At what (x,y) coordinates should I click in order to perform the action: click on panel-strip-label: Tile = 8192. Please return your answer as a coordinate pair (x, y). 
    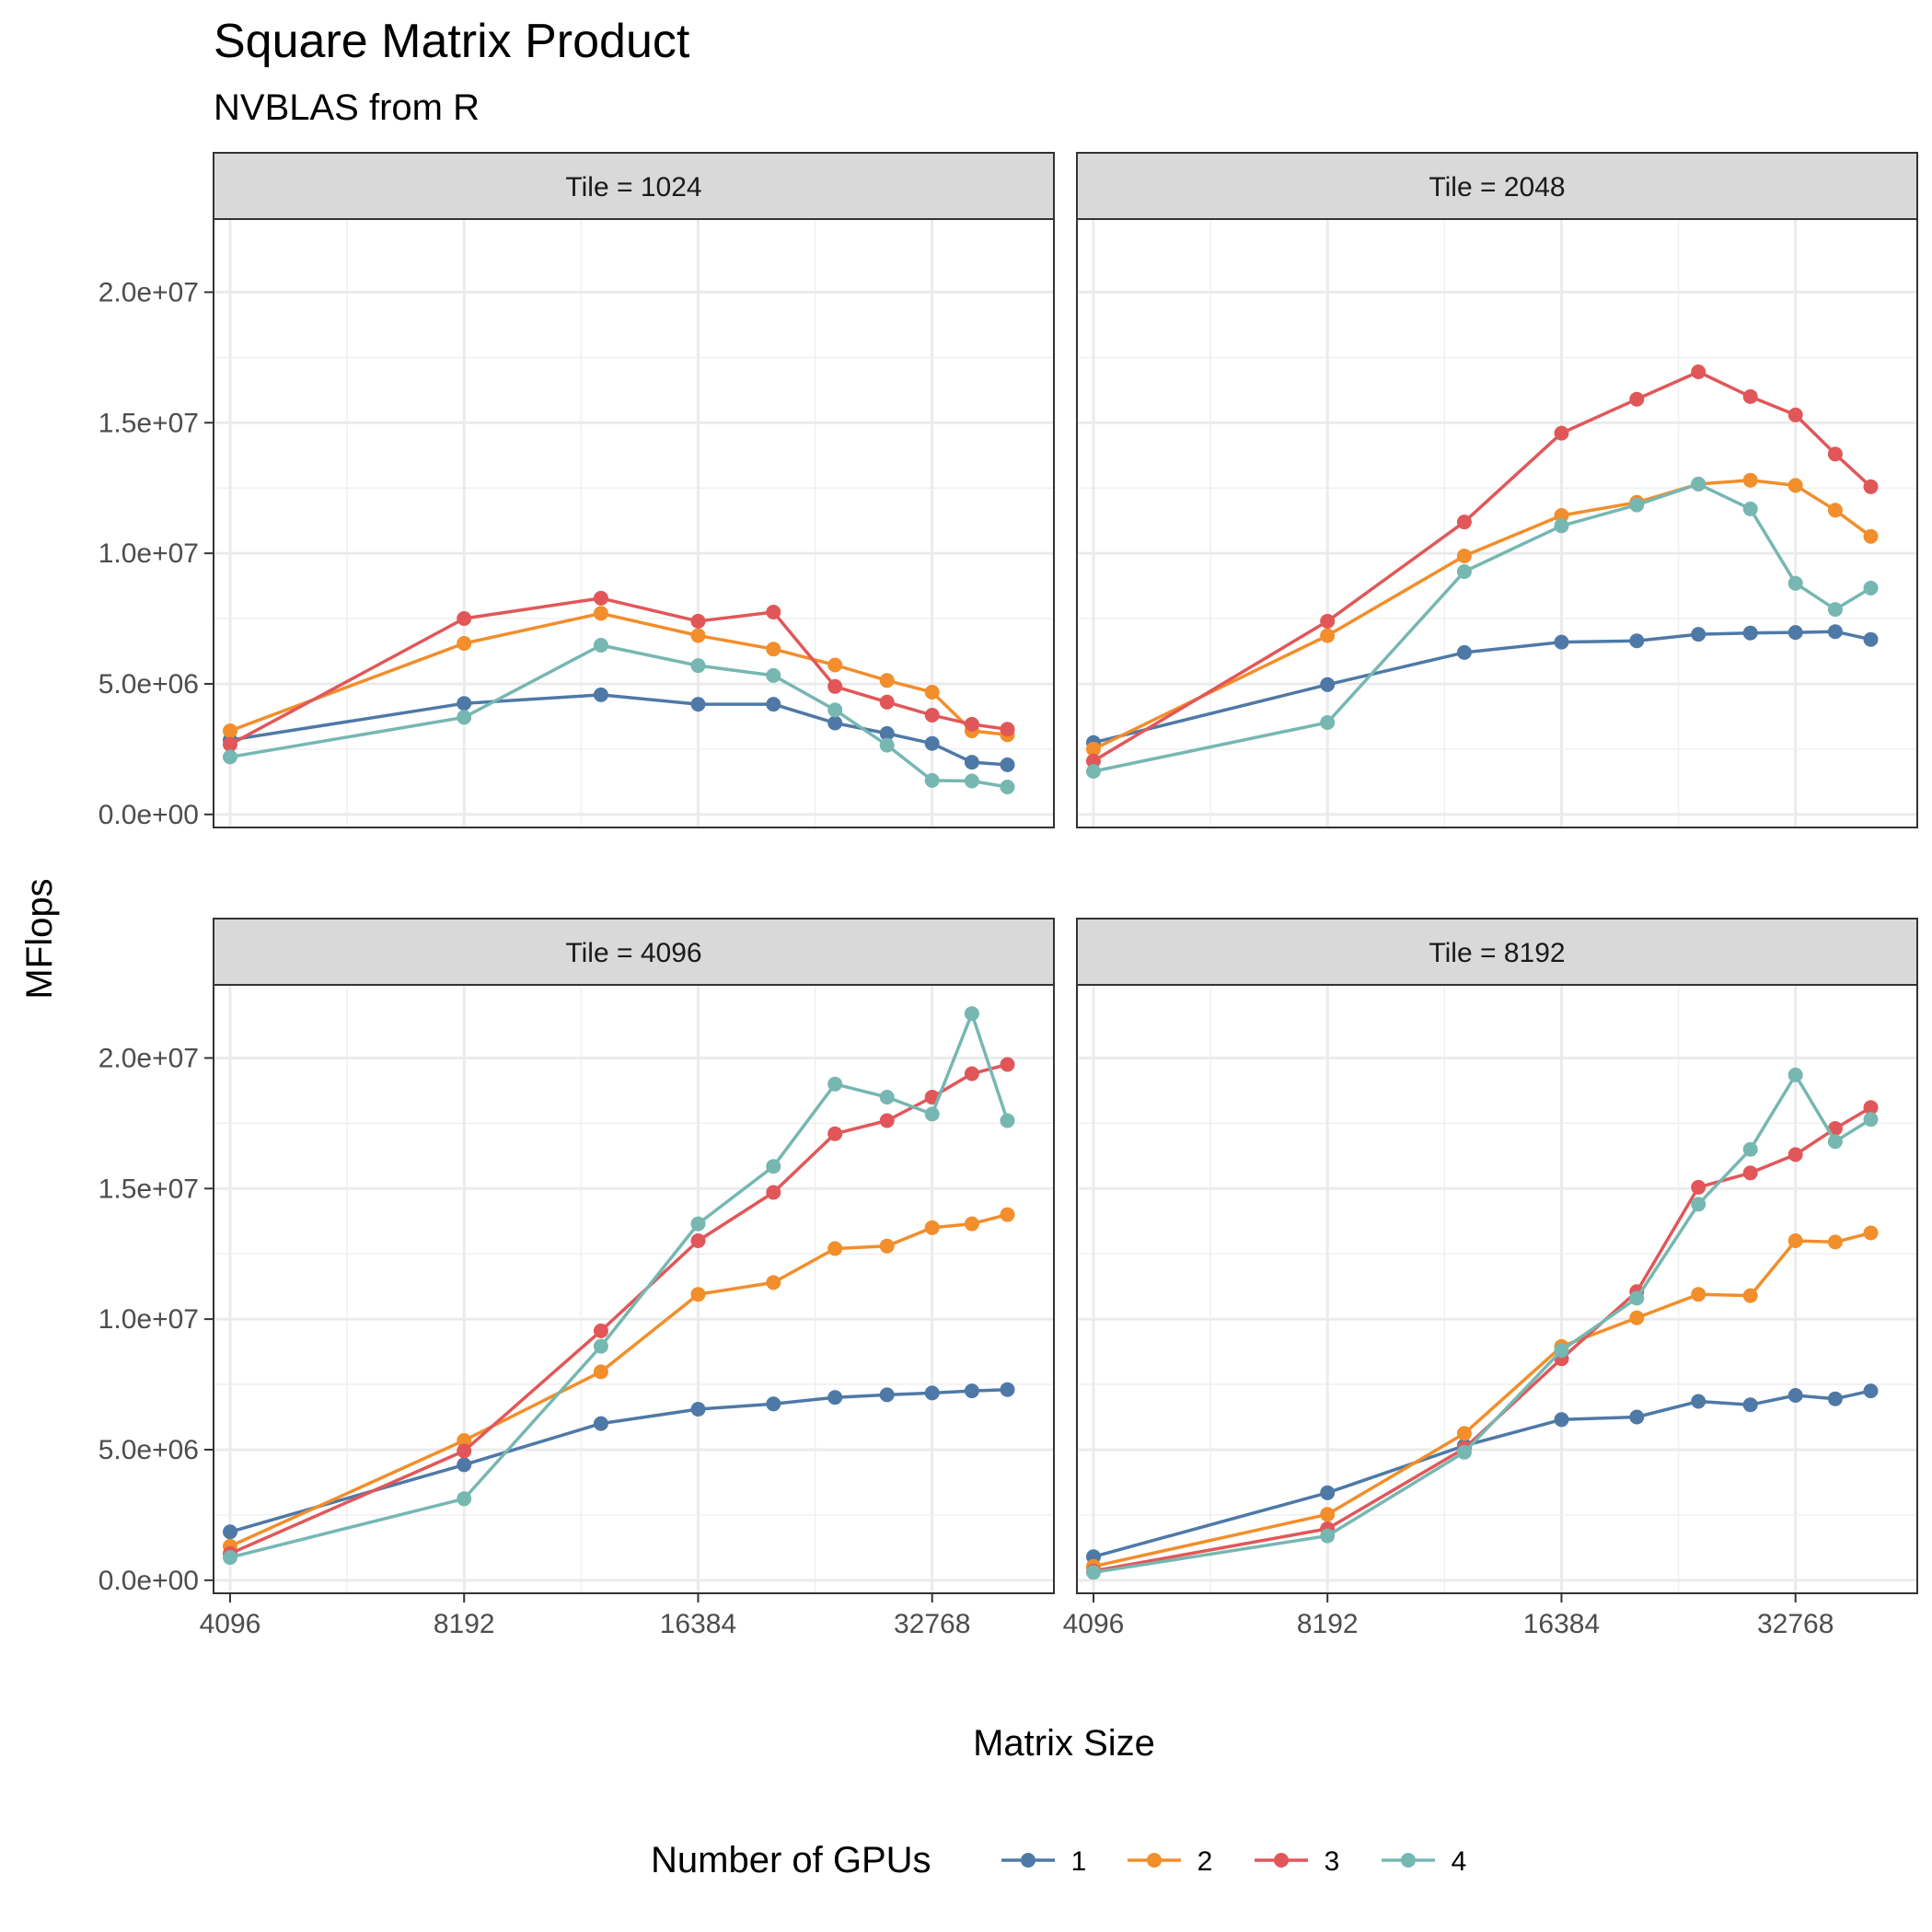
    Looking at the image, I should click on (1497, 953).